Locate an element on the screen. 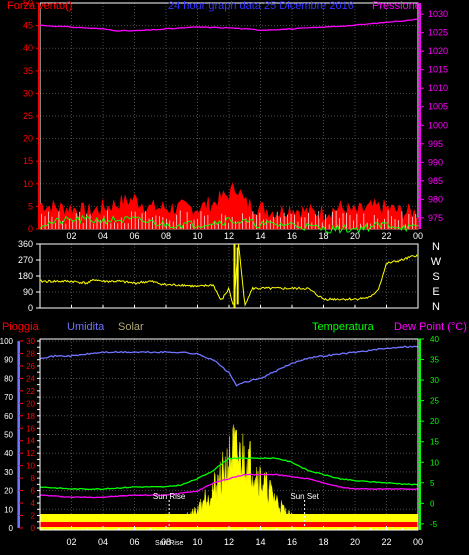 This screenshot has width=469, height=555. wind-axis-title: Forza vento() is located at coordinates (39, 6).